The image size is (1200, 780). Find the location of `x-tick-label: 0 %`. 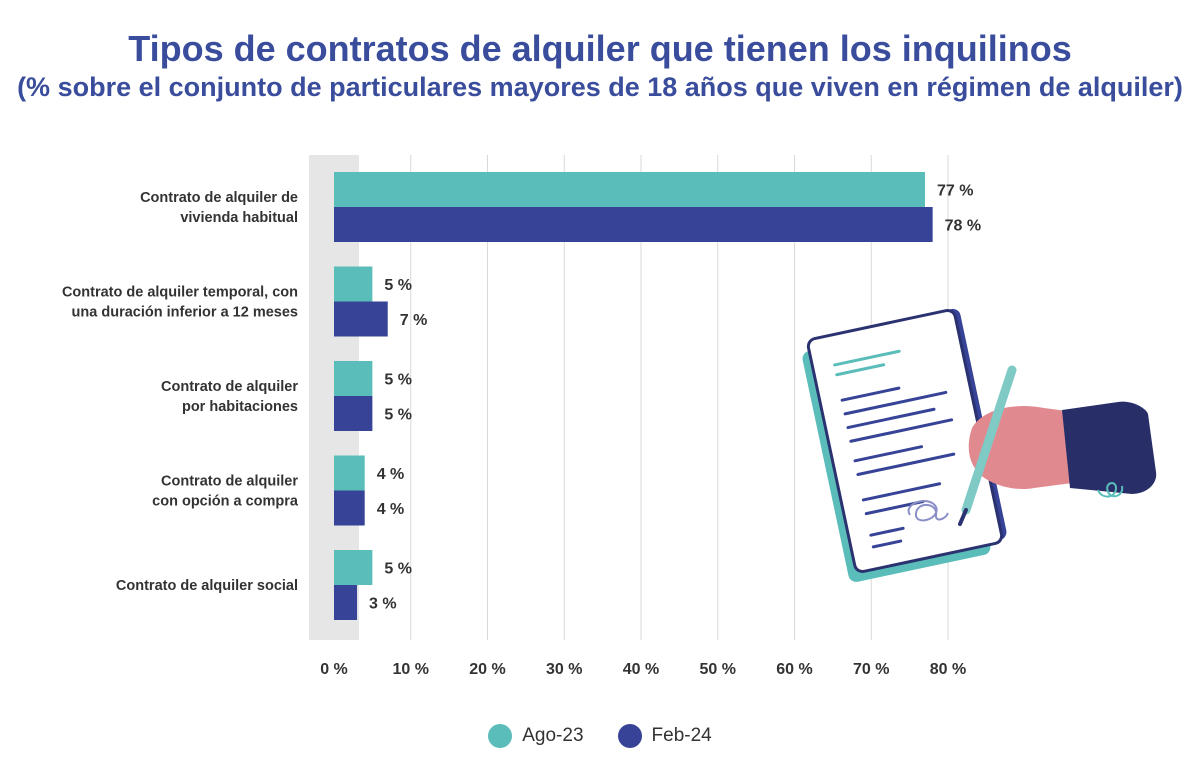

x-tick-label: 0 % is located at coordinates (334, 669).